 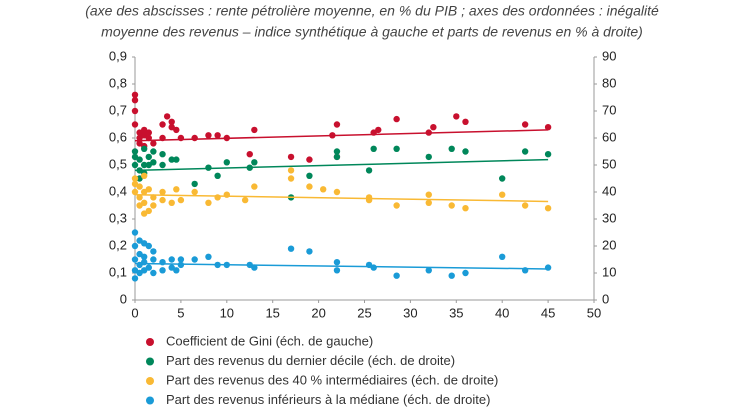 I want to click on x-tick-label: 5, so click(x=180, y=312).